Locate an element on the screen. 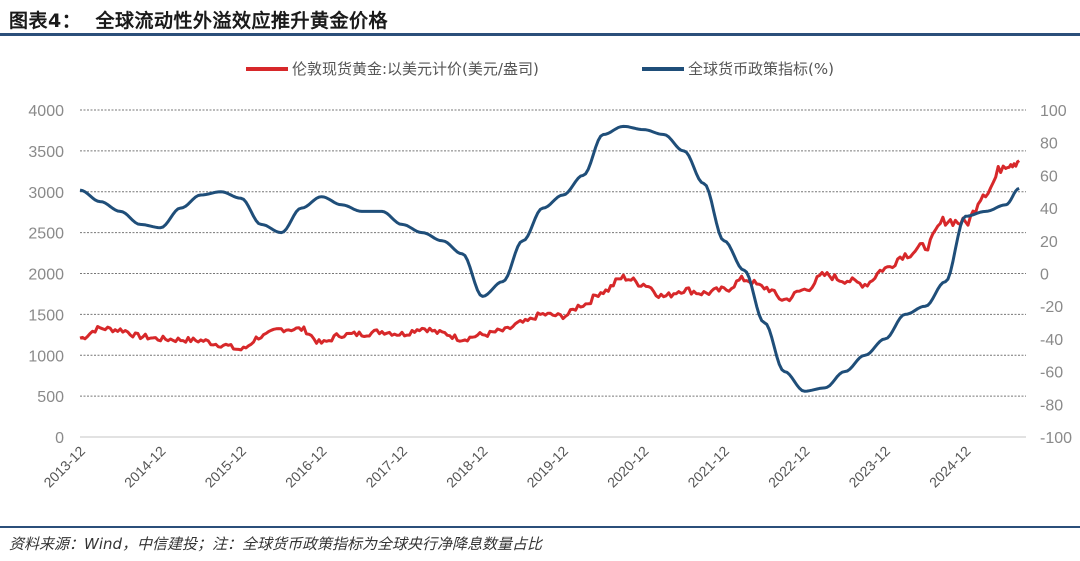 Image resolution: width=1080 pixels, height=561 pixels. y-right-tick-label: -100 is located at coordinates (1056, 438).